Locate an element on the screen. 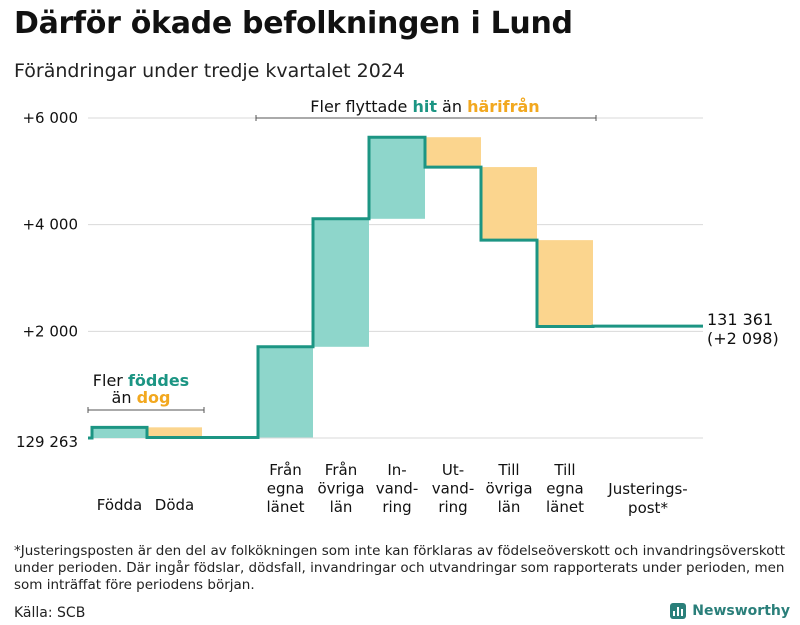  annotation-text-part: än is located at coordinates (452, 106).